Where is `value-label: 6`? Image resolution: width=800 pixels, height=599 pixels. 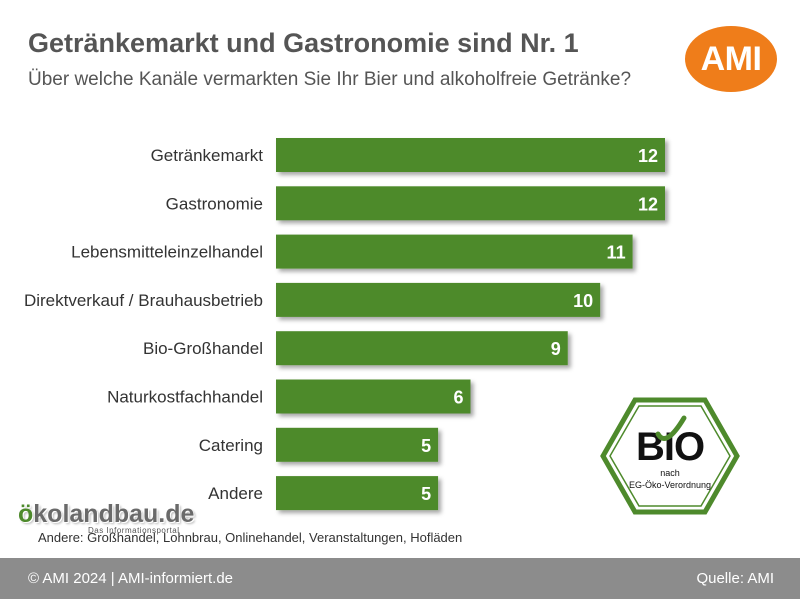 value-label: 6 is located at coordinates (458, 398).